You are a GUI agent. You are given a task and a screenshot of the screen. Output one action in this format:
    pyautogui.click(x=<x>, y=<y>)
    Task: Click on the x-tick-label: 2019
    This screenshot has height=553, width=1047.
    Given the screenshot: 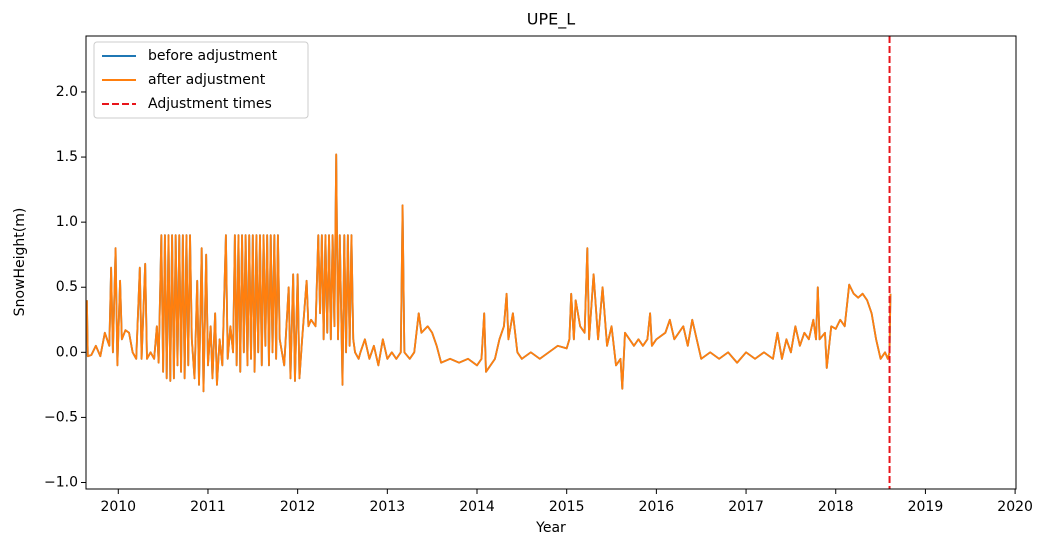 What is the action you would take?
    pyautogui.click(x=926, y=507)
    